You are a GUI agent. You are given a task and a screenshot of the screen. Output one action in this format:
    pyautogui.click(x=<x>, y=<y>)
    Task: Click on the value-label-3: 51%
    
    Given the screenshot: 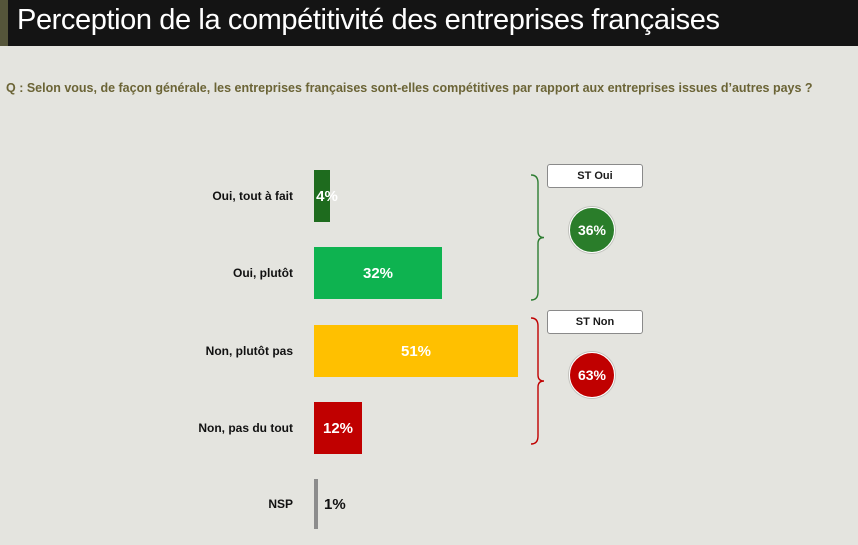 What is the action you would take?
    pyautogui.click(x=416, y=351)
    